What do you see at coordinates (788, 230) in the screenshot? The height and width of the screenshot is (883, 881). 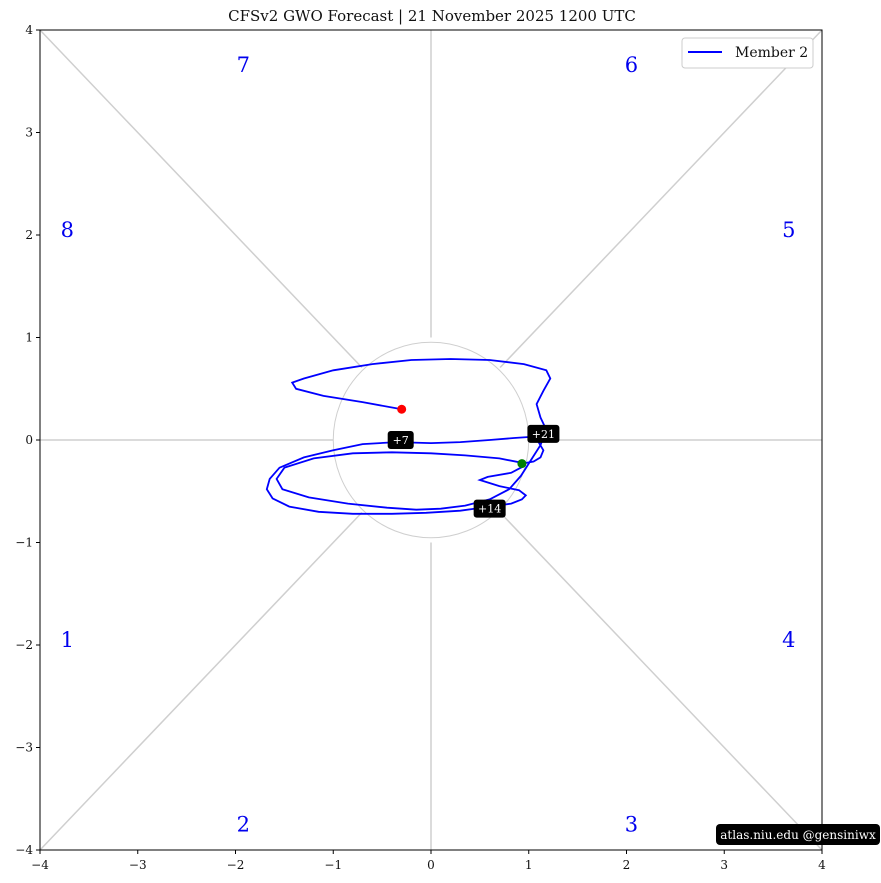 I see `phase-label-5: 5` at bounding box center [788, 230].